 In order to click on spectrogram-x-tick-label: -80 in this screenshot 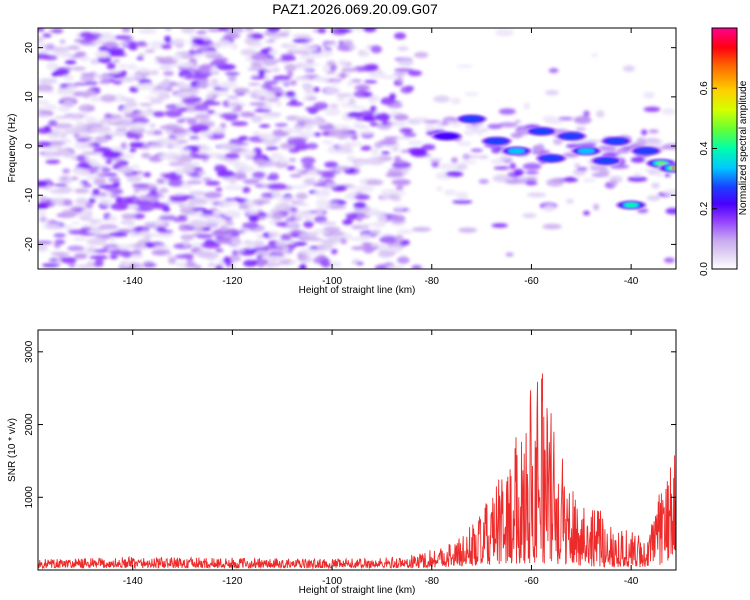, I will do `click(432, 281)`.